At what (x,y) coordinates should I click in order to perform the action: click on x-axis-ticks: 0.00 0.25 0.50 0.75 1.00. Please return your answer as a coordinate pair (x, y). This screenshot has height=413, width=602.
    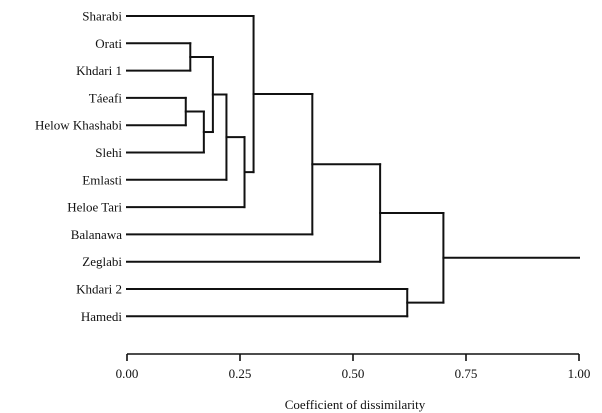
    Looking at the image, I should click on (353, 367).